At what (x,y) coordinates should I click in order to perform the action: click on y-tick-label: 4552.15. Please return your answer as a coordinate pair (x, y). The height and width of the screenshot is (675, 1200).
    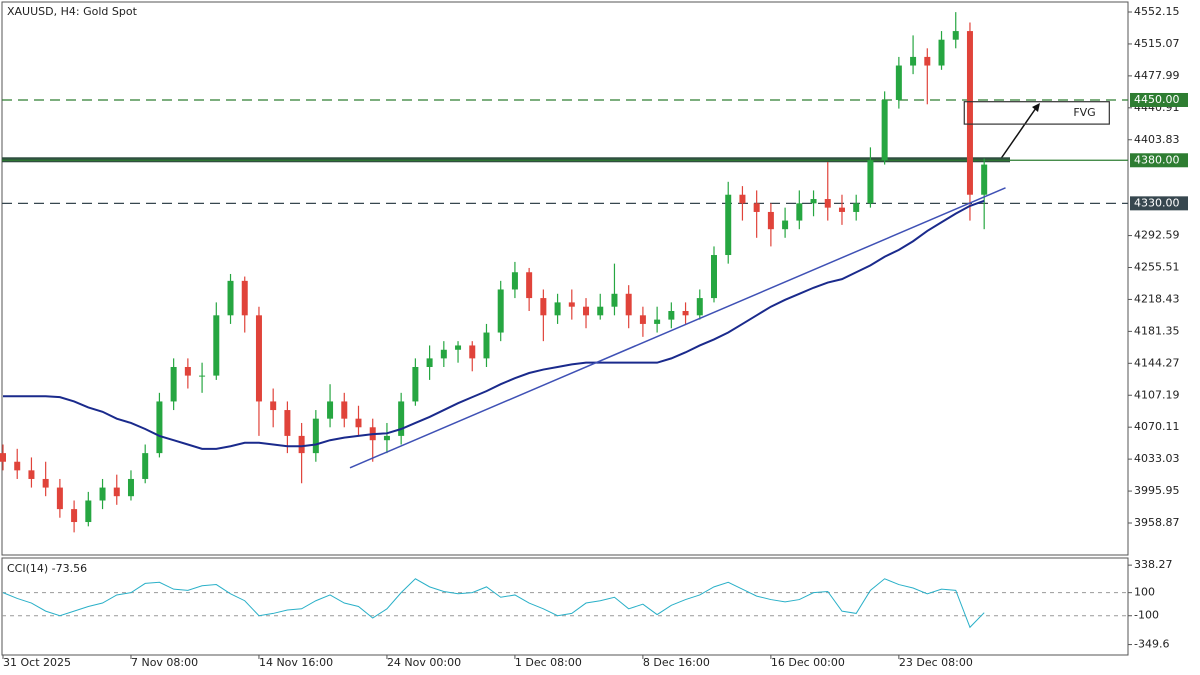
    Looking at the image, I should click on (1157, 11).